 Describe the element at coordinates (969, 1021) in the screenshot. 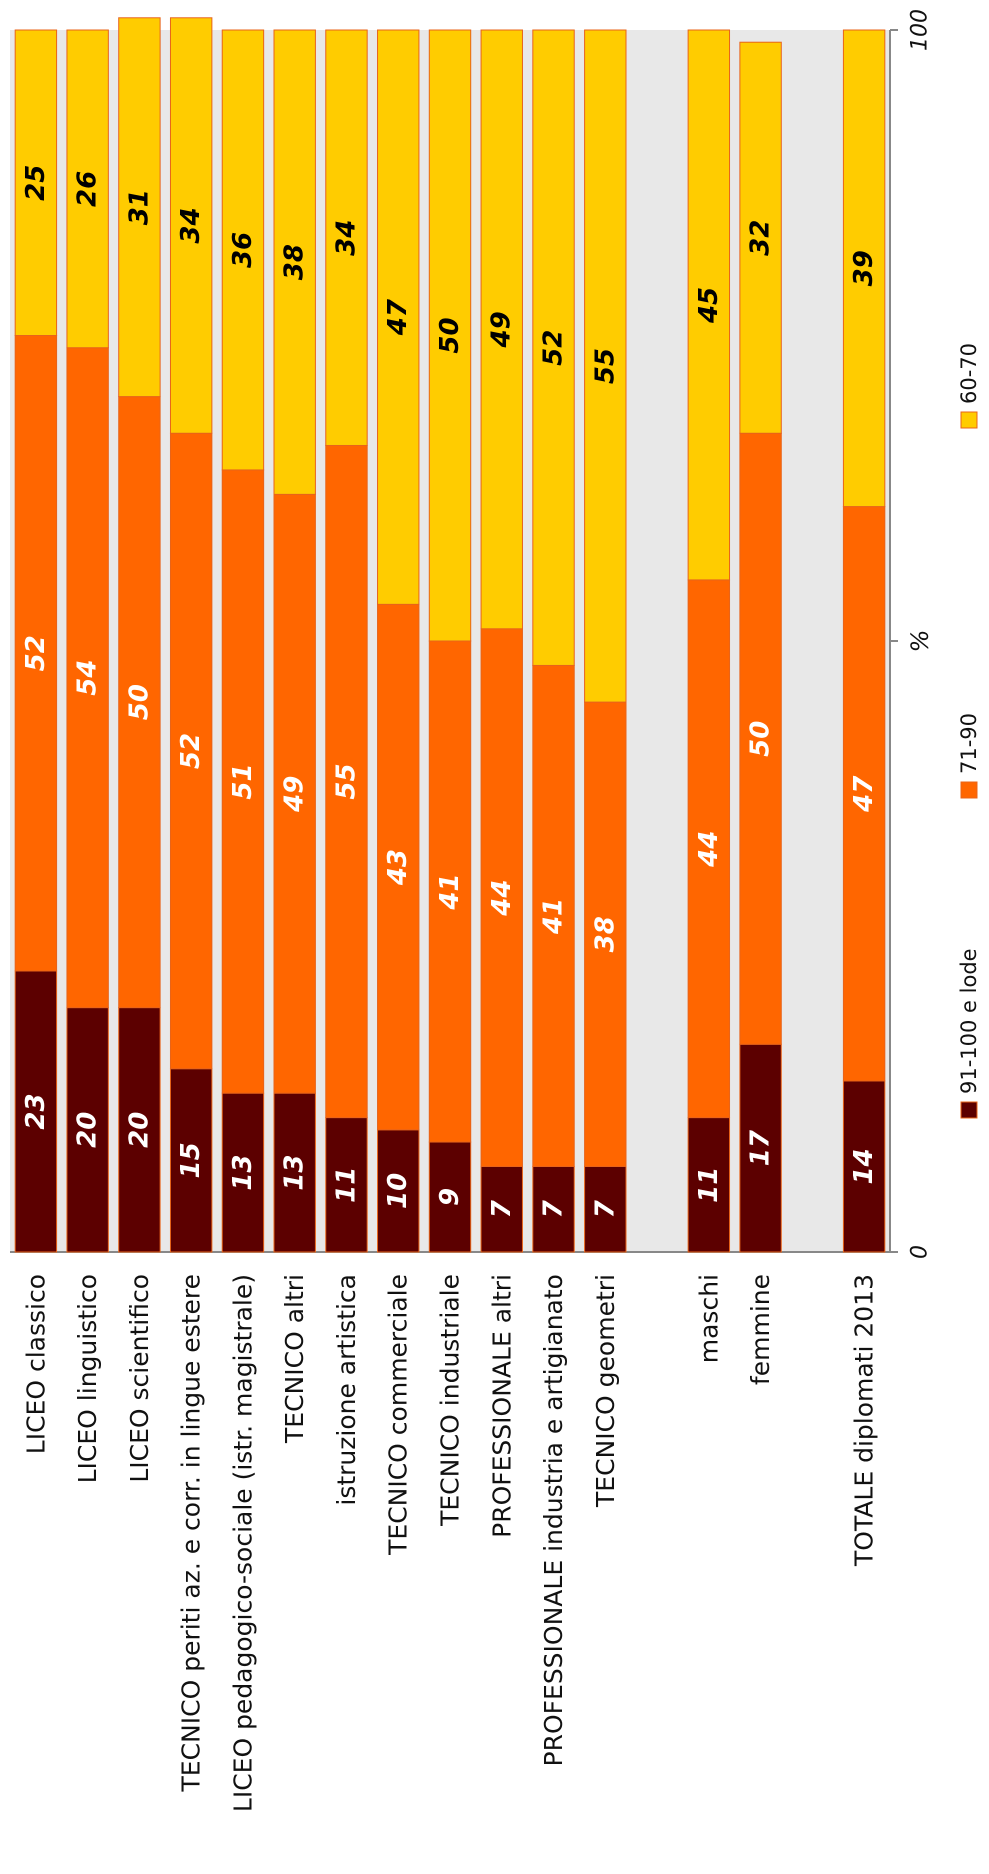

I see `legend-label: 91-100 e lode` at that location.